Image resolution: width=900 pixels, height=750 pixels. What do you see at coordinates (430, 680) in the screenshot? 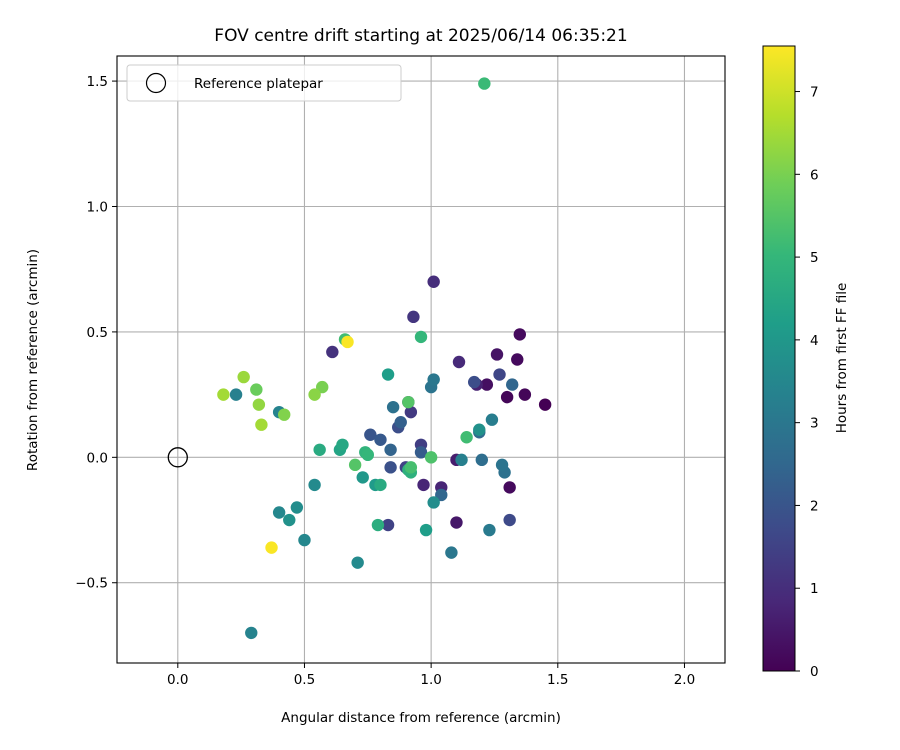
I see `x-tick-label: 1.0` at bounding box center [430, 680].